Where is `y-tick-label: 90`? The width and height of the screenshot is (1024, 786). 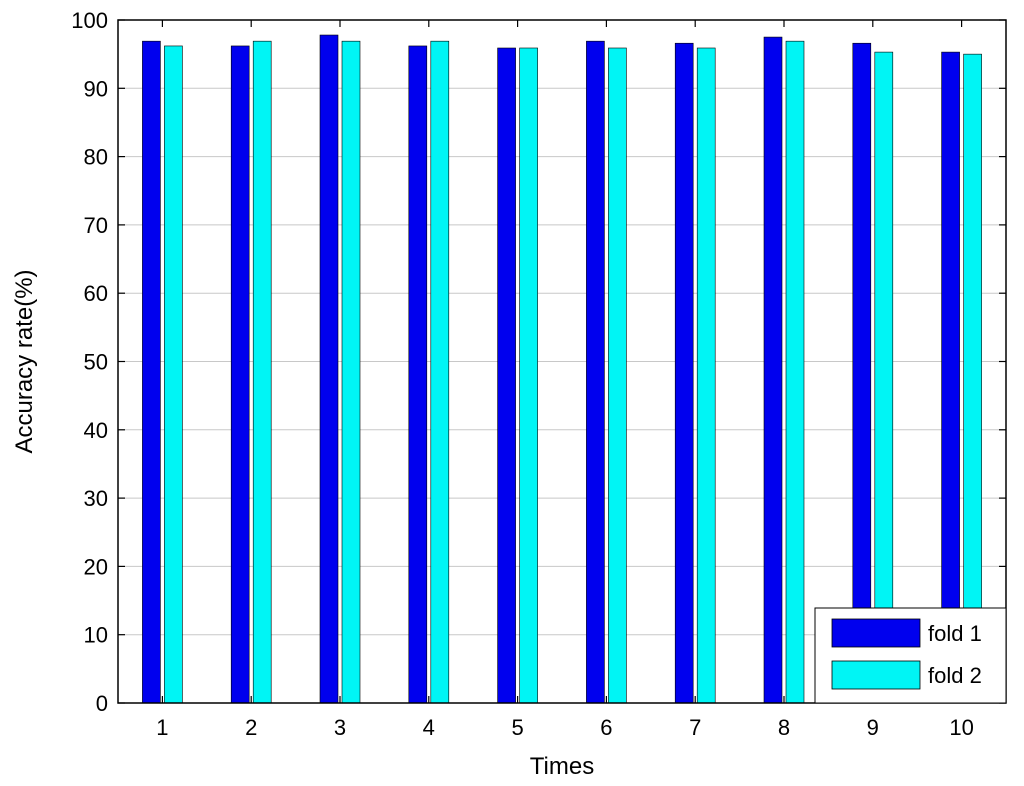 y-tick-label: 90 is located at coordinates (96, 88).